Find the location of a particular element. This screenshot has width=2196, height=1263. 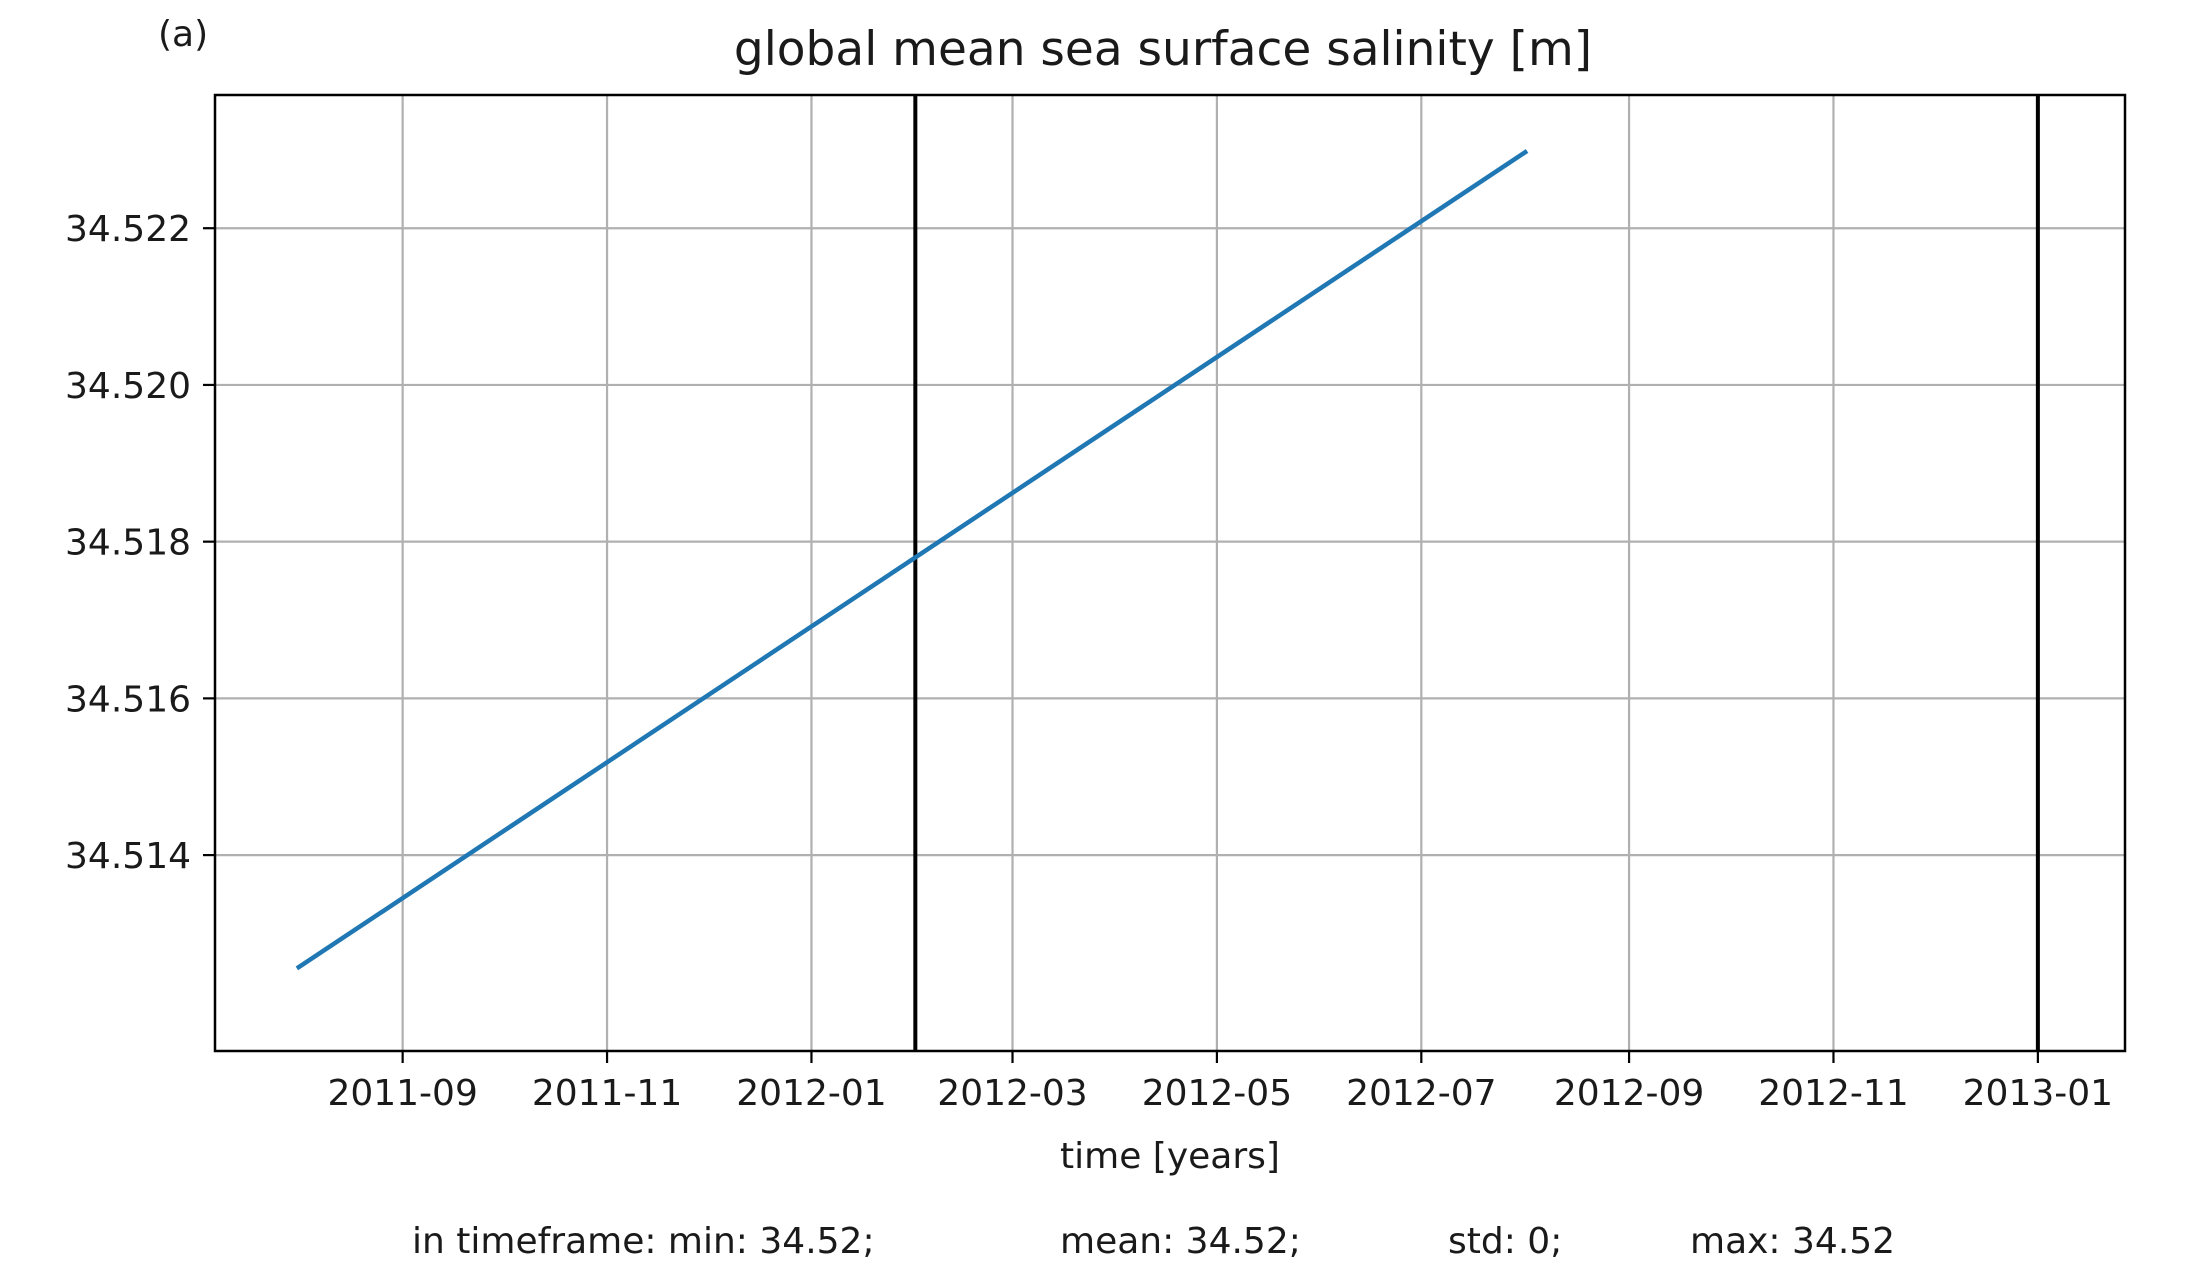

stat-min: in timeframe: min: 34.52; is located at coordinates (643, 1241).